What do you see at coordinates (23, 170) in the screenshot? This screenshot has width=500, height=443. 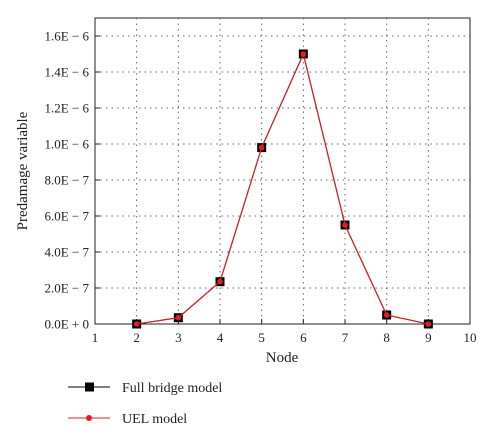 I see `y-axis-title: Predamage variable` at bounding box center [23, 170].